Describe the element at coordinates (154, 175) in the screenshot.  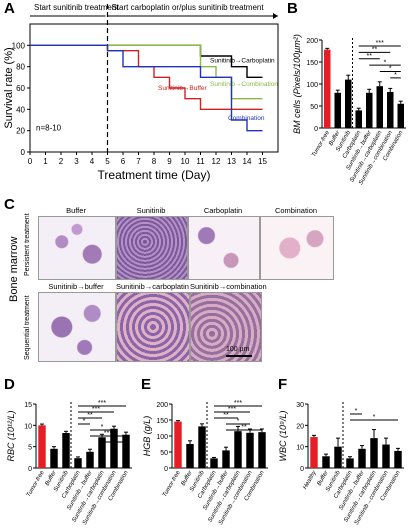
I see `x-axis-title: Treatment time (Day)` at that location.